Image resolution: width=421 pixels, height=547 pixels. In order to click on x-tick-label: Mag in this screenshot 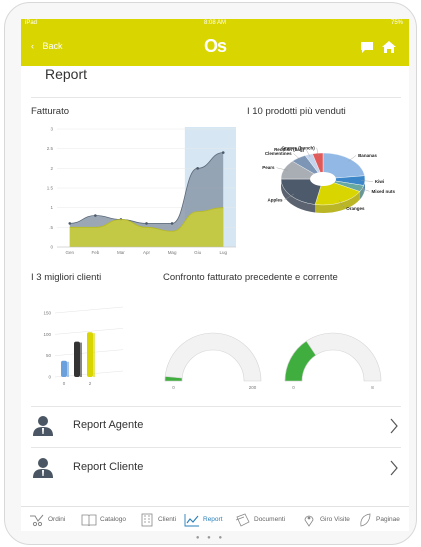, I will do `click(172, 252)`.